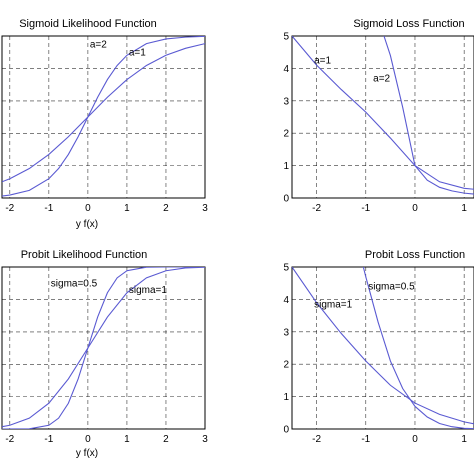  What do you see at coordinates (415, 255) in the screenshot?
I see `chart-title: Probit Loss Function` at bounding box center [415, 255].